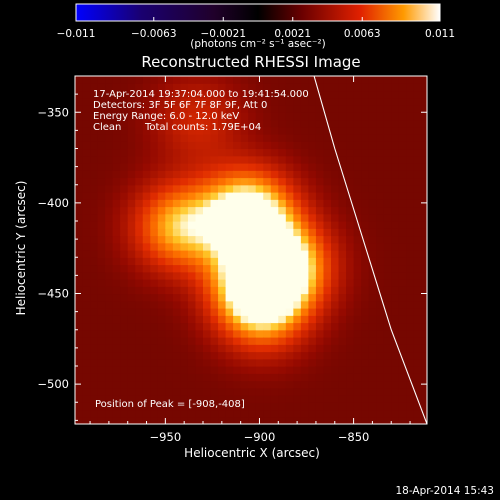 This screenshot has height=500, width=500. Describe the element at coordinates (223, 34) in the screenshot. I see `colorbar-tick-label: −0.0021` at that location.